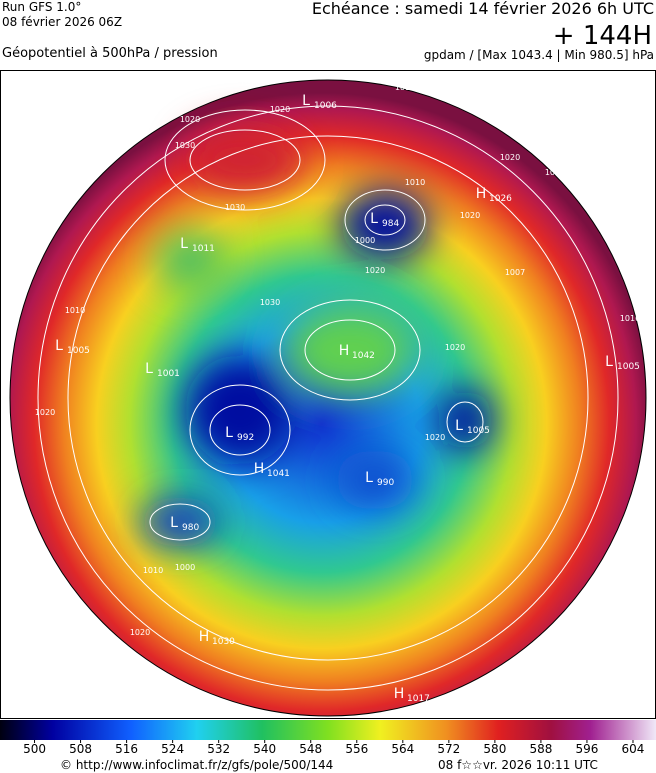 The image size is (656, 773). What do you see at coordinates (110, 53) in the screenshot?
I see `field: Géopotentiel à 500hPa / pression` at bounding box center [110, 53].